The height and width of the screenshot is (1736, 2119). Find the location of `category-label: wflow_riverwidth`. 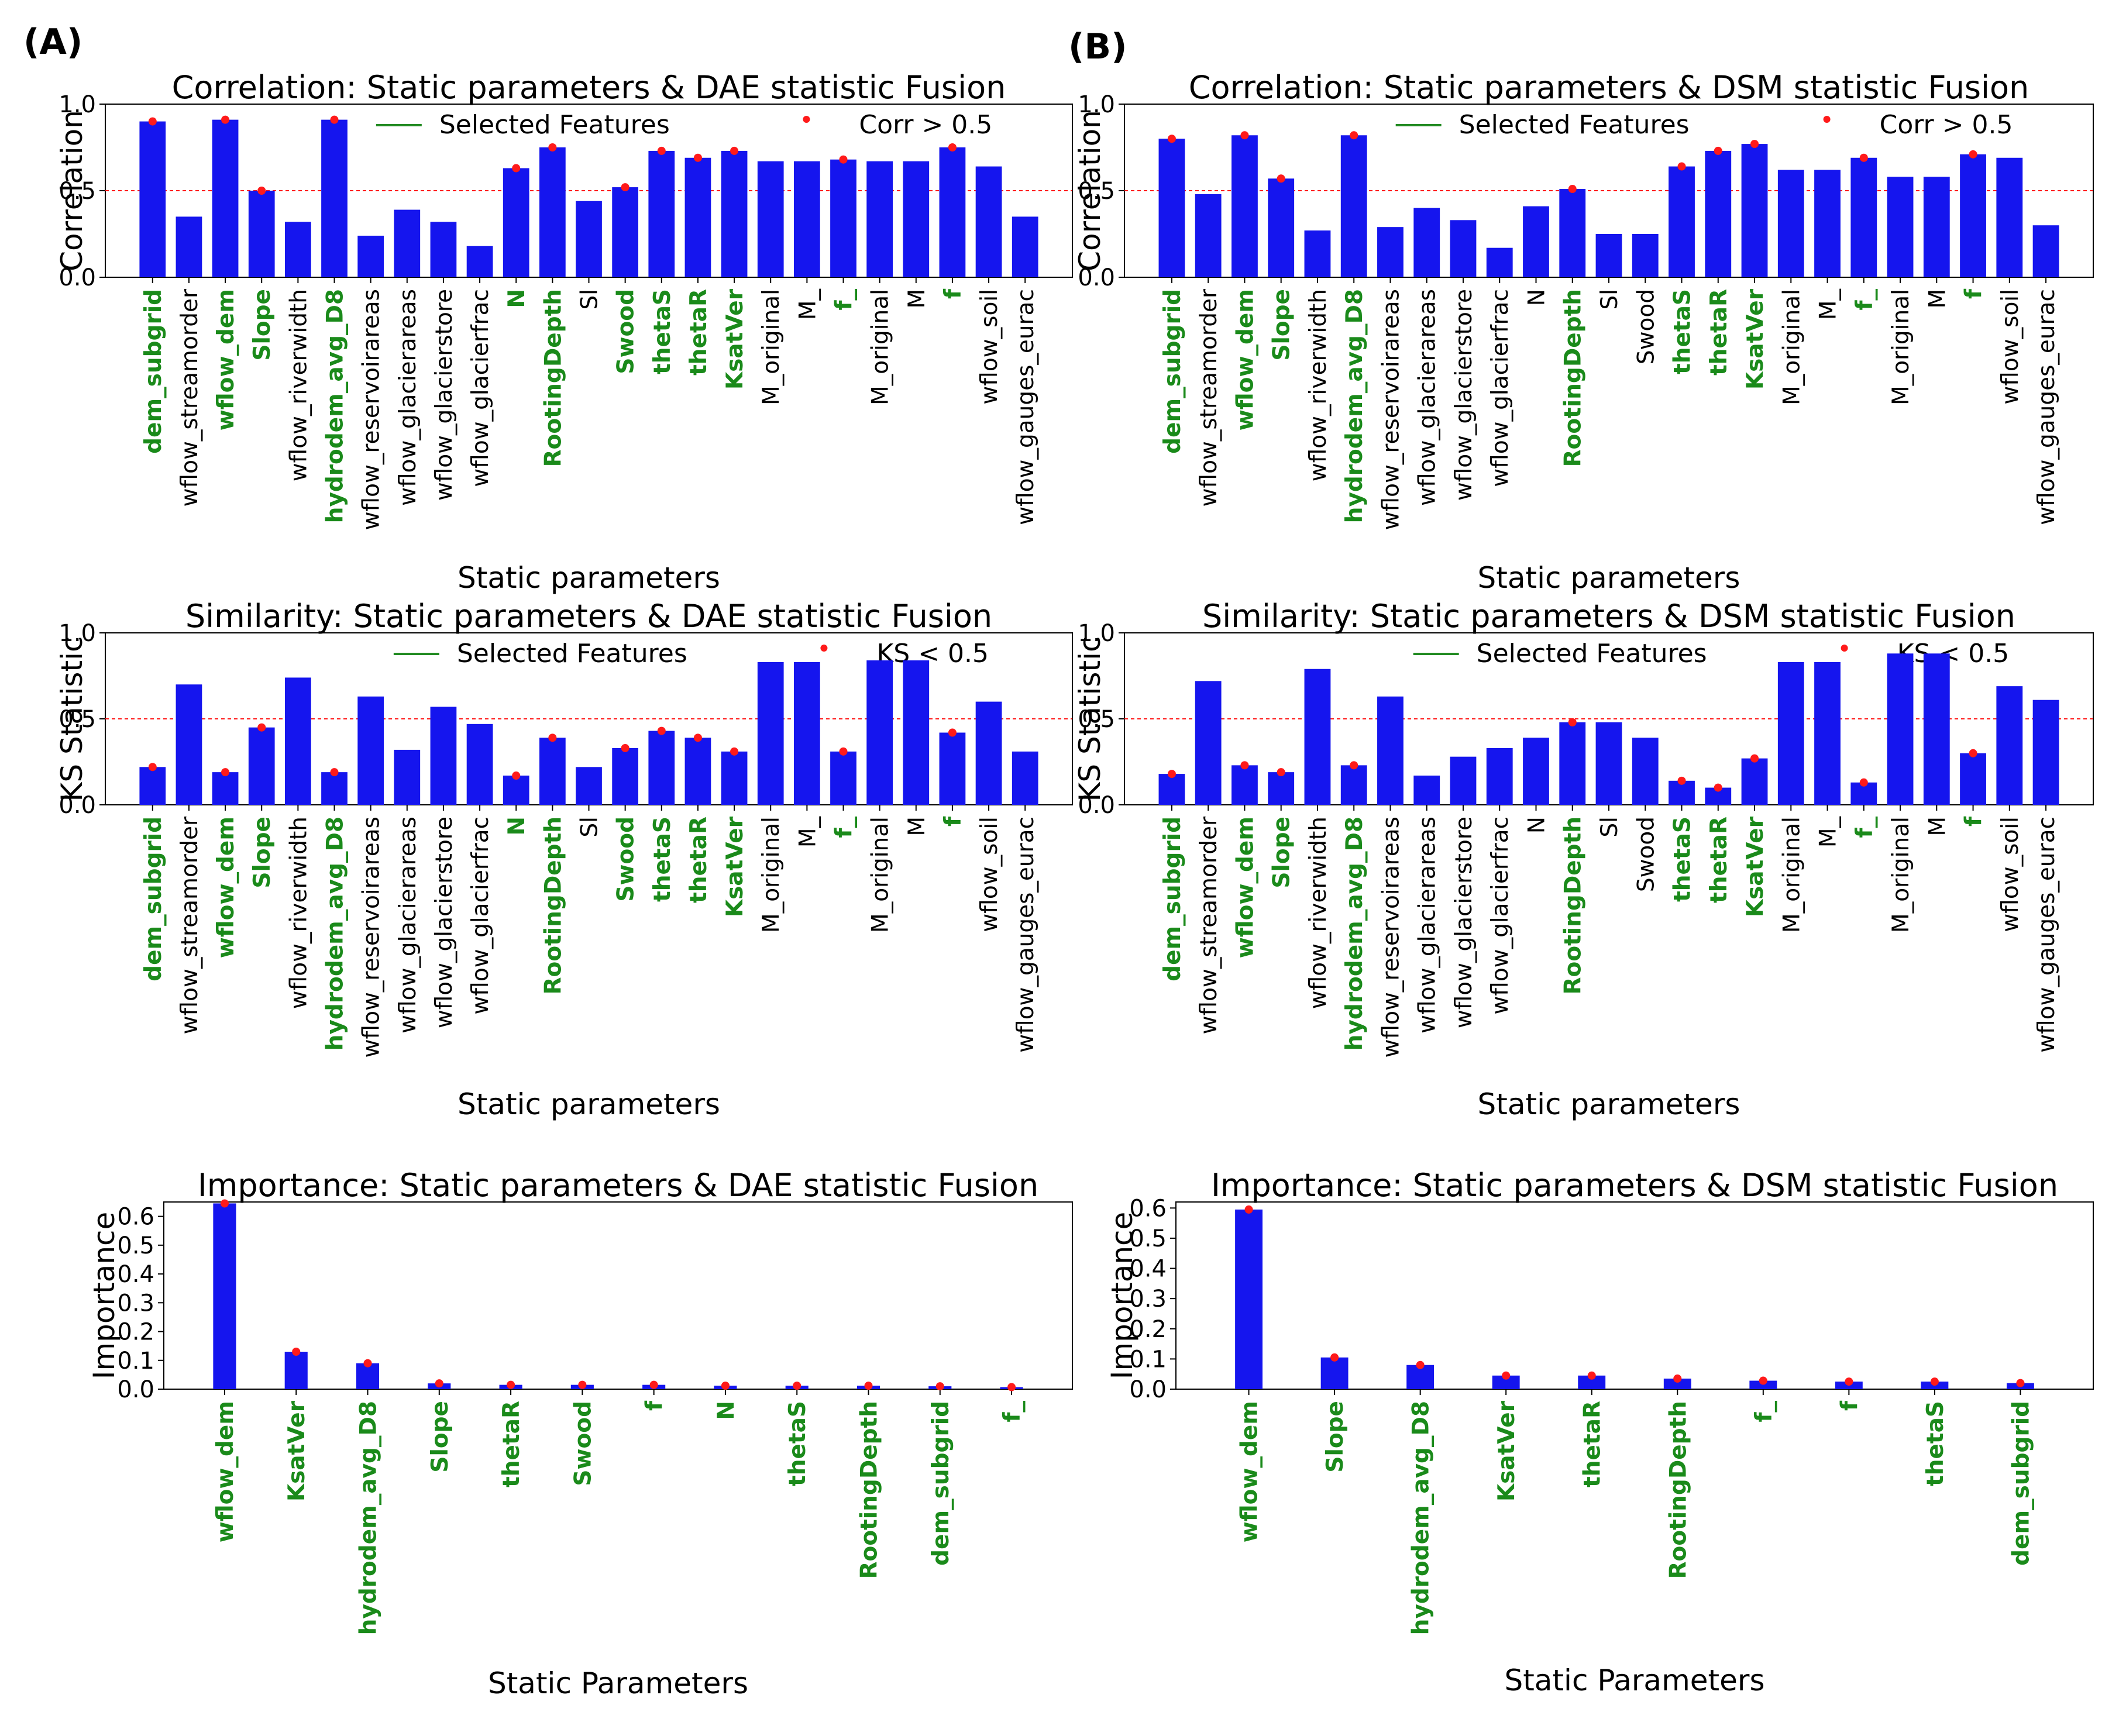

category-label: wflow_riverwidth is located at coordinates (298, 913).